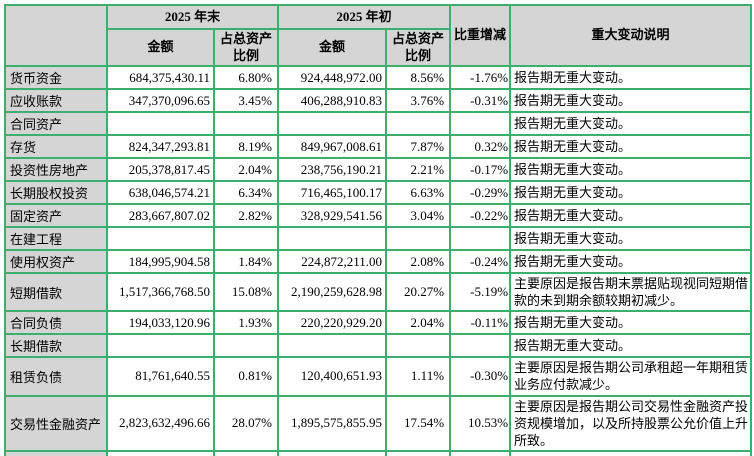 The height and width of the screenshot is (456, 754). What do you see at coordinates (480, 292) in the screenshot?
I see `change-cell: -5.19%` at bounding box center [480, 292].